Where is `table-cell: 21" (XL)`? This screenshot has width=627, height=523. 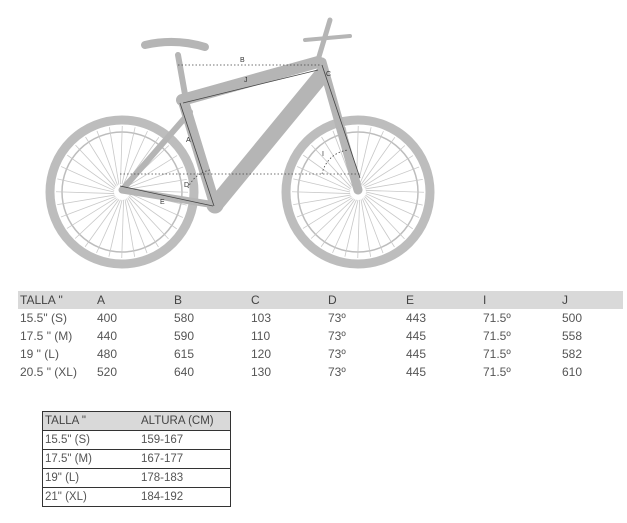 table-cell: 21" (XL) is located at coordinates (90, 497).